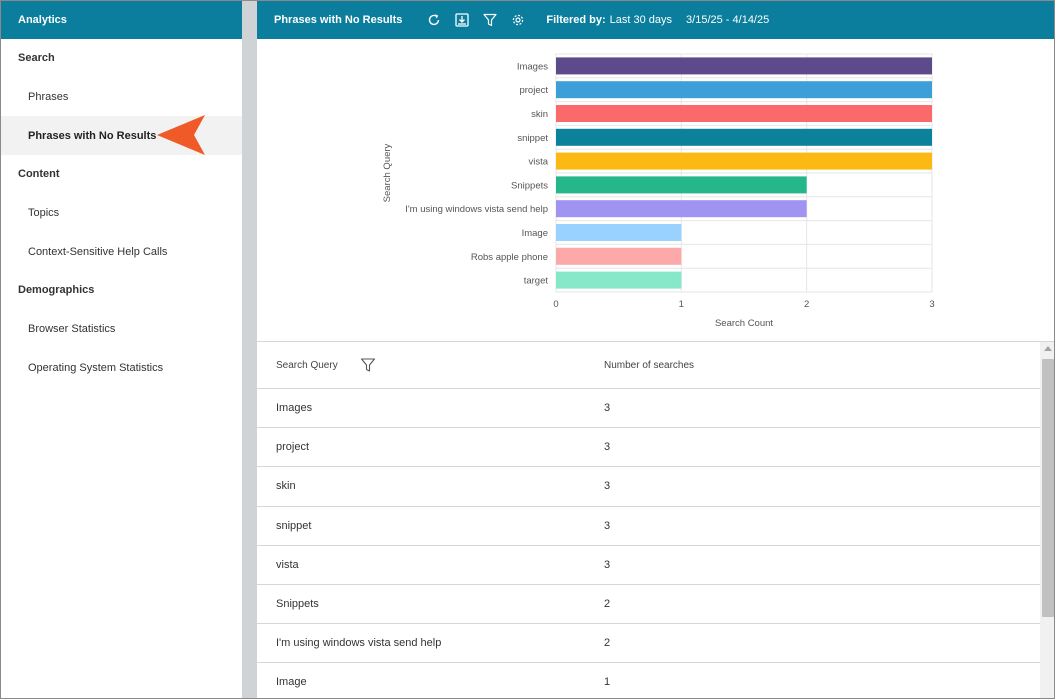 The height and width of the screenshot is (699, 1055). What do you see at coordinates (98, 251) in the screenshot?
I see `sidebar-item-context-sensitive-help-calls: Context-Sensitive Help Calls` at bounding box center [98, 251].